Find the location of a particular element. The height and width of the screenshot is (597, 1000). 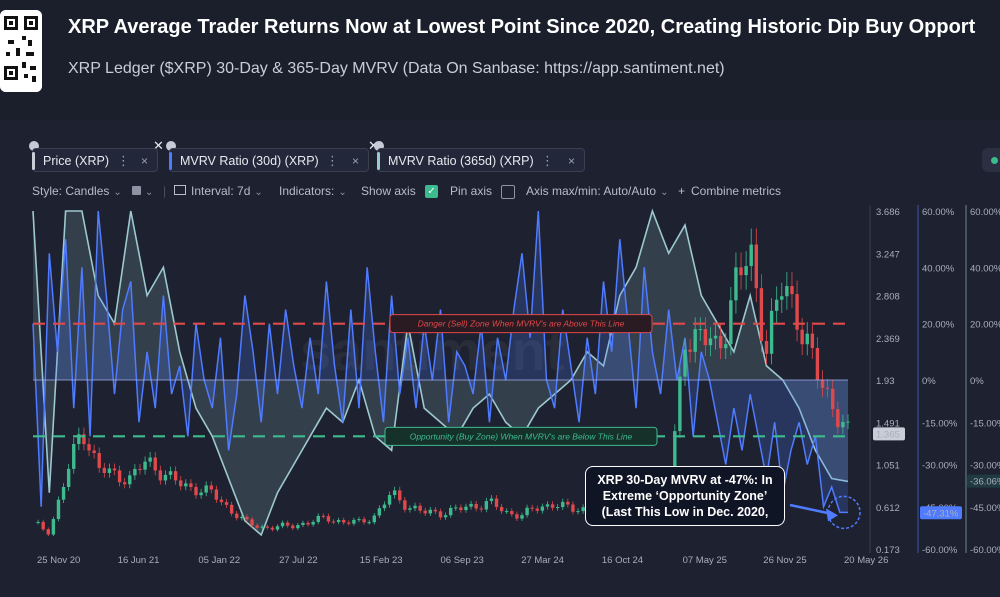

color-swatch-icon is located at coordinates (136, 190).